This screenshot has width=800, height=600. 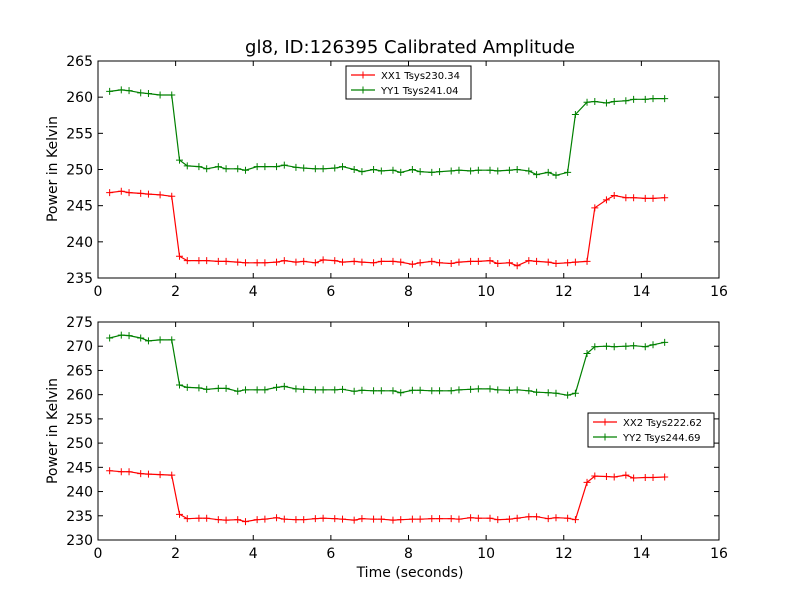 What do you see at coordinates (410, 47) in the screenshot?
I see `chart-title: gl8, ID:126395 Calibrated Amplitude` at bounding box center [410, 47].